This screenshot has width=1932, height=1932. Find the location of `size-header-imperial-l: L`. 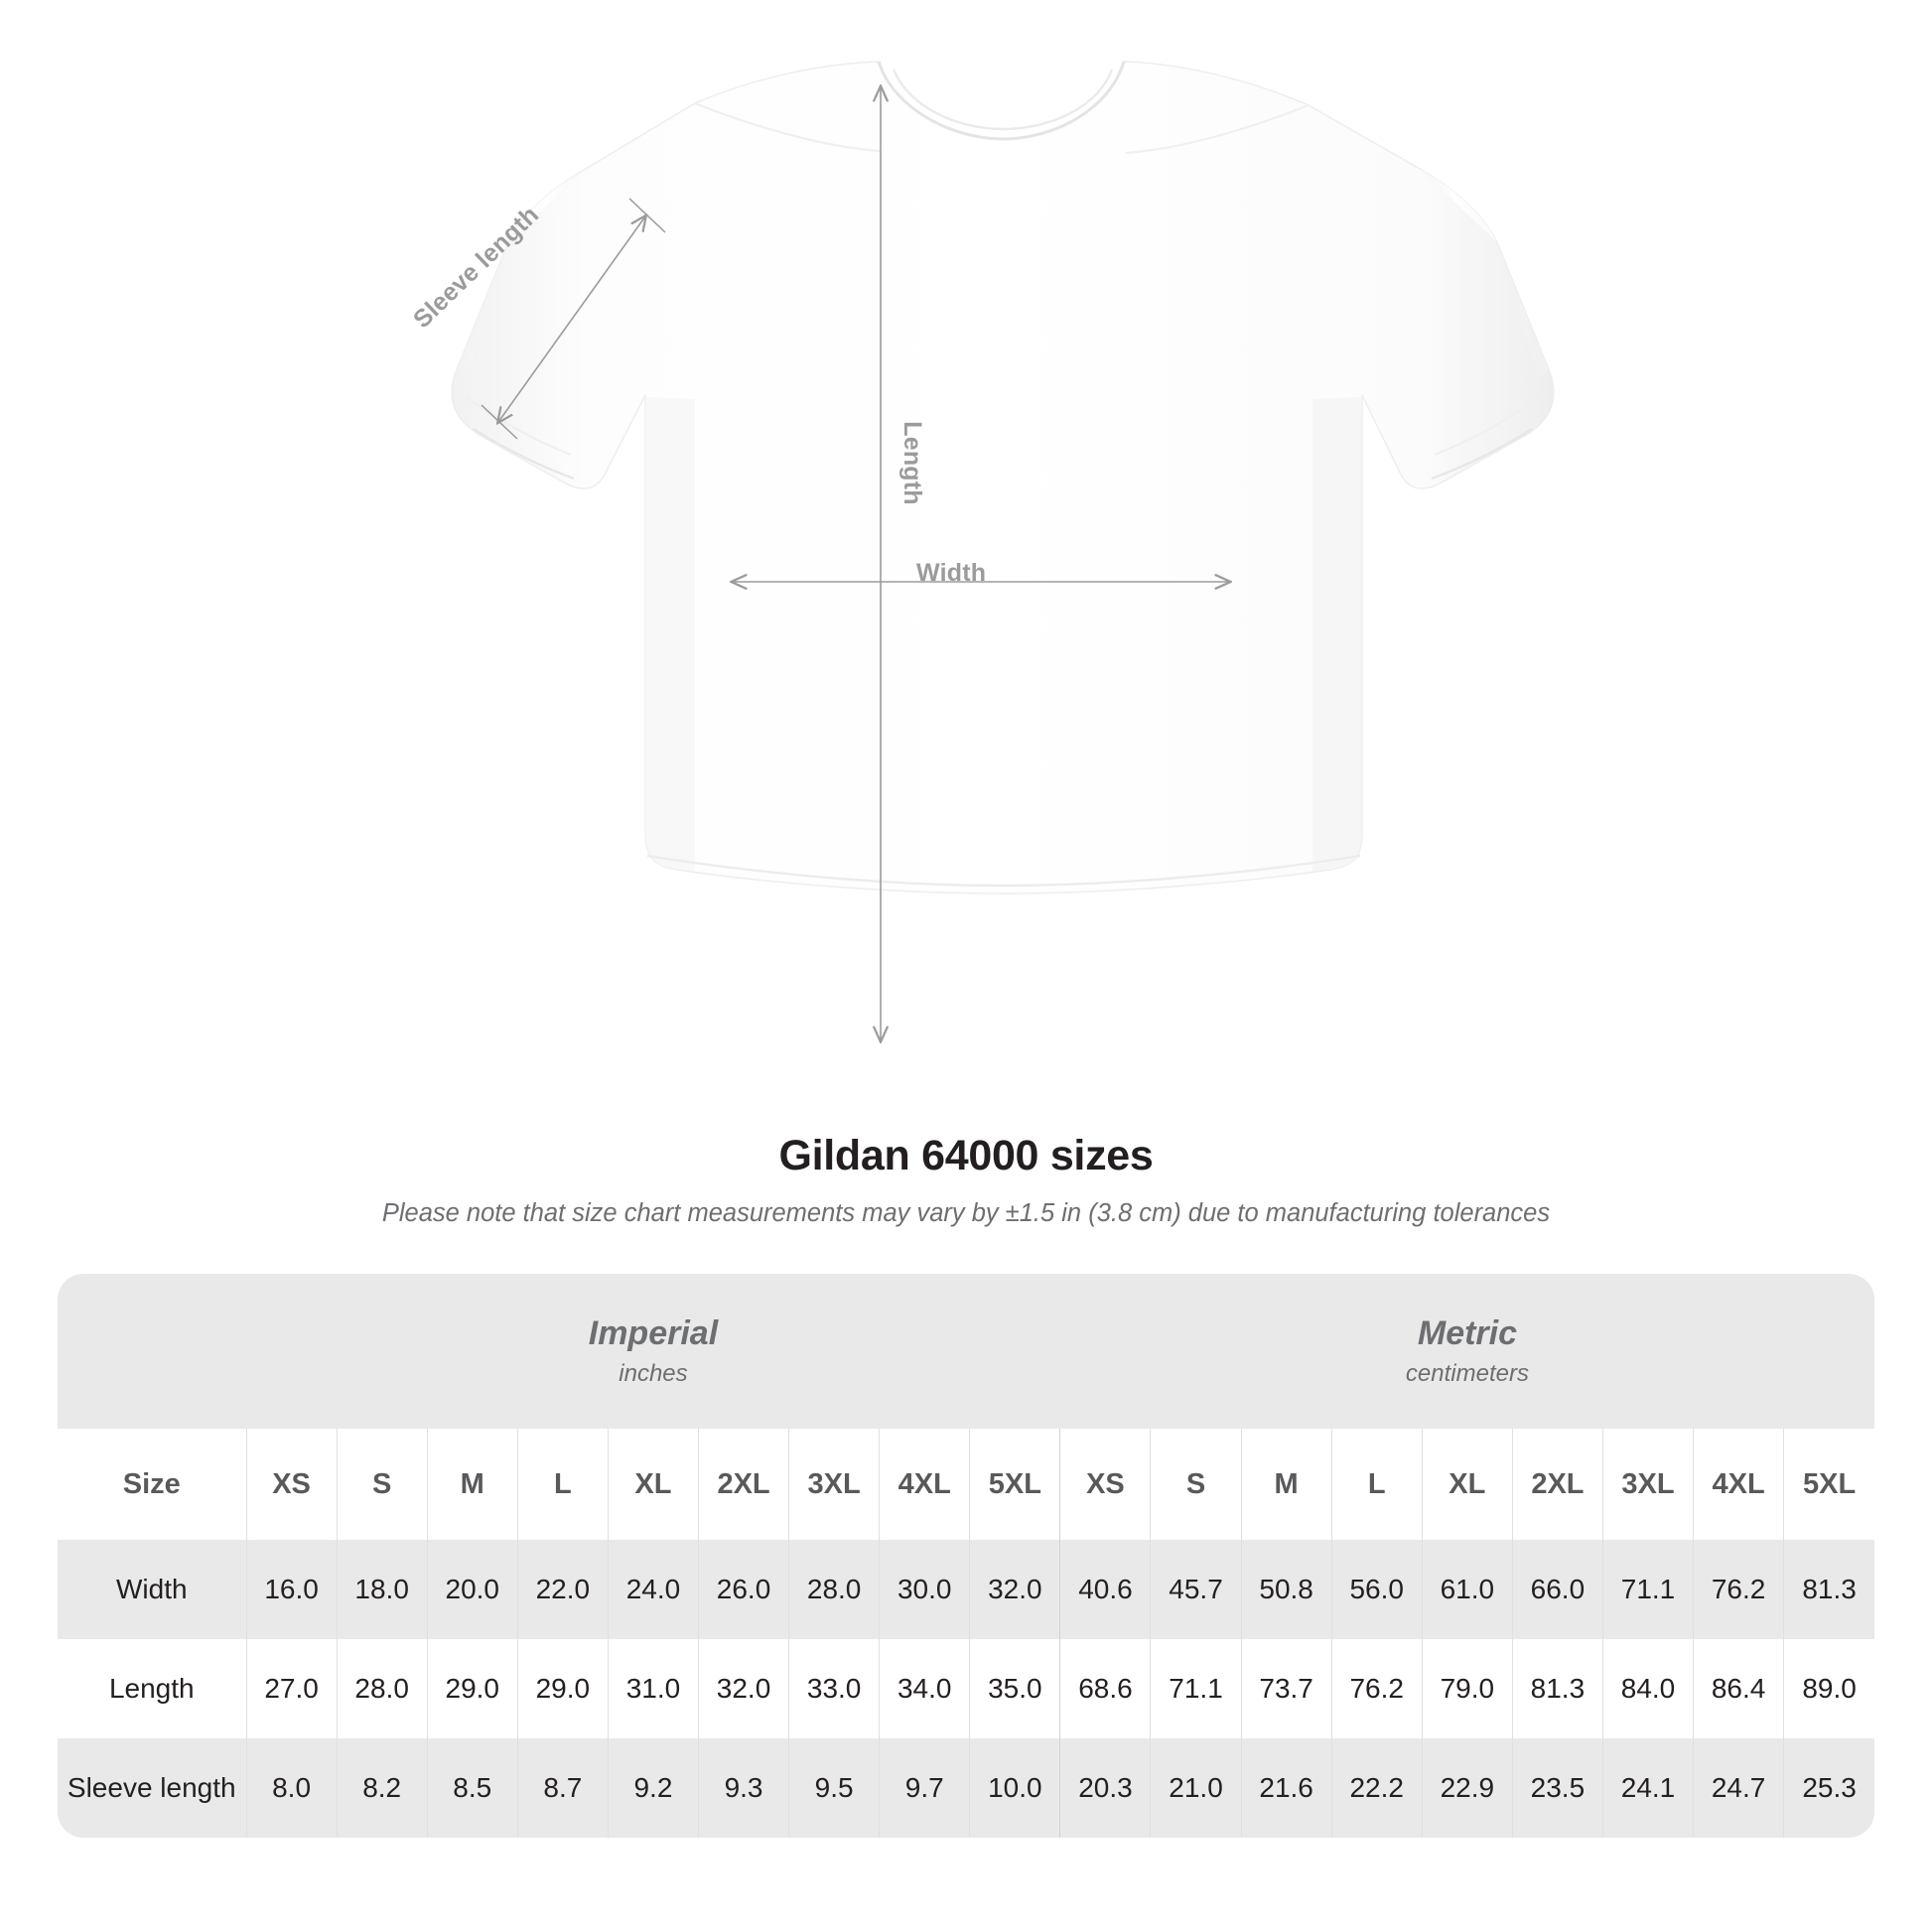

size-header-imperial-l: L is located at coordinates (562, 1485).